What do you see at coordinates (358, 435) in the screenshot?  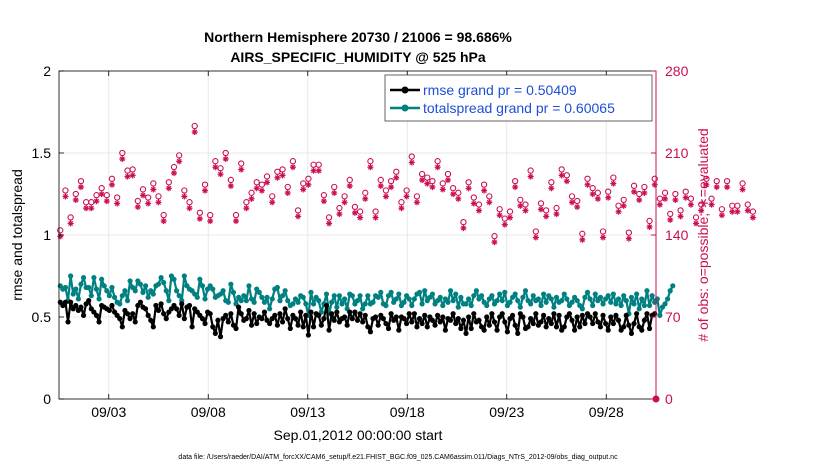 I see `x-axis-label: Sep.01,2012 00:00:00 start` at bounding box center [358, 435].